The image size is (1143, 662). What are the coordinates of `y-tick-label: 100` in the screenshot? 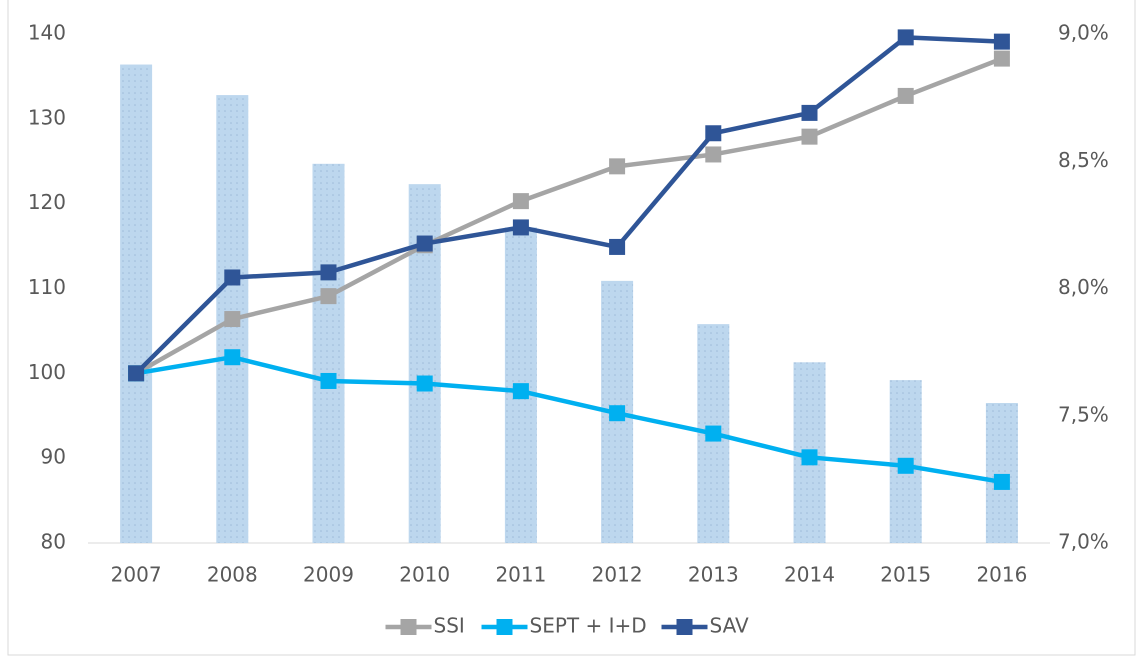 It's located at (47, 372).